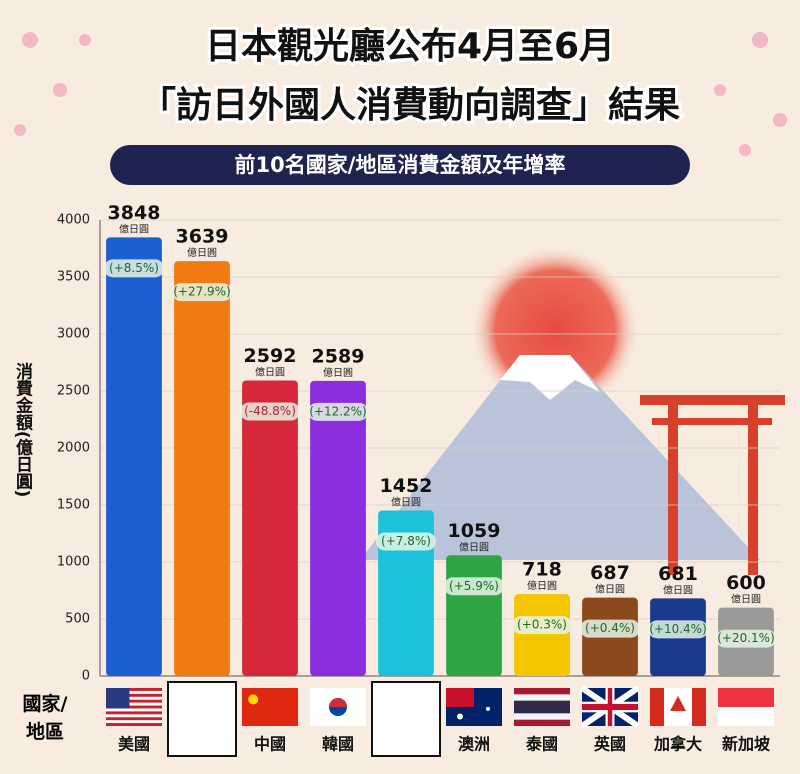 This screenshot has height=774, width=800. Describe the element at coordinates (270, 744) in the screenshot. I see `x-tick-label: 中國` at that location.